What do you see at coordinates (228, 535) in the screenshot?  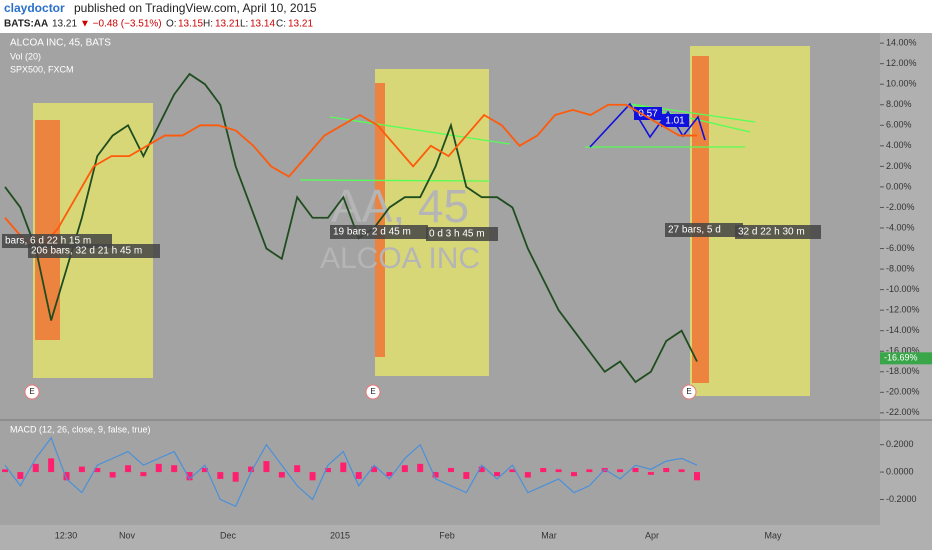 I see `x-tick-label: Dec` at bounding box center [228, 535].